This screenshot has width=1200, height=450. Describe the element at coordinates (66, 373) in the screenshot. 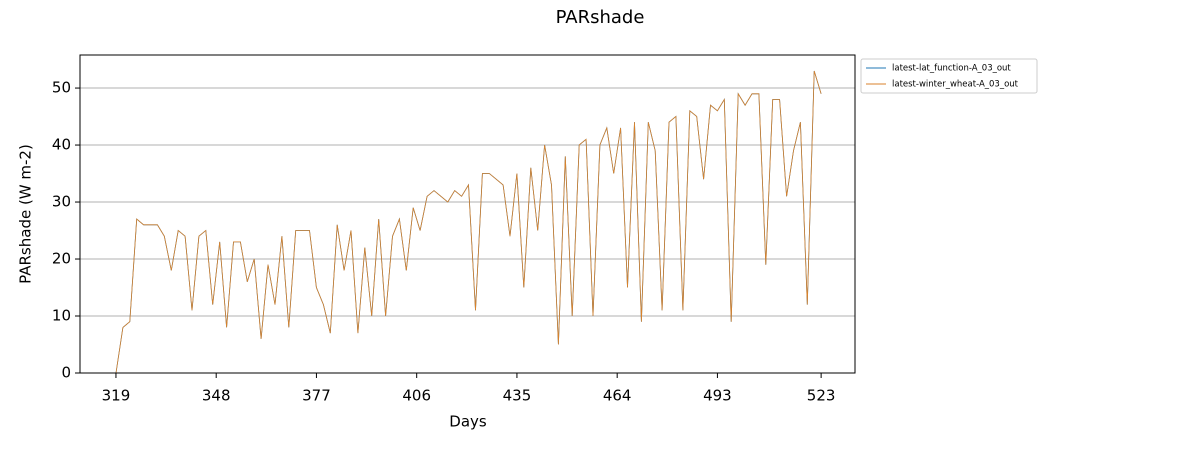

I see `y-tick-label: 0` at that location.